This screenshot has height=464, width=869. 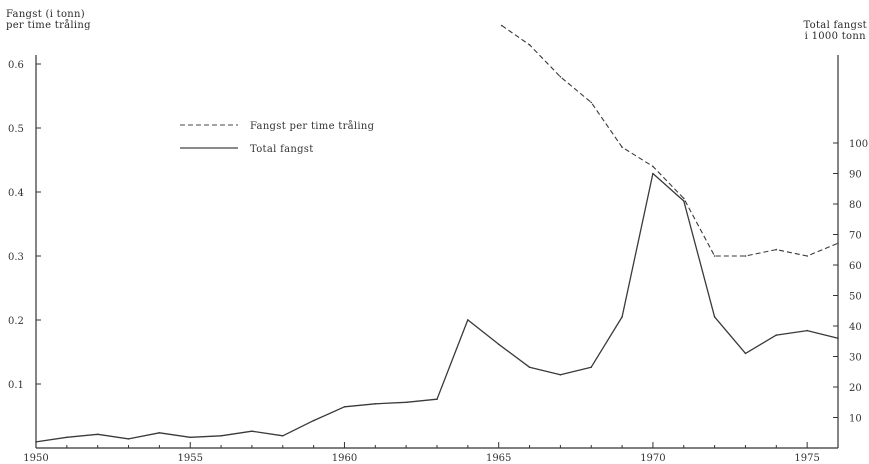 I want to click on right-axis-title-line-2: i 1000 tonn, so click(x=835, y=36).